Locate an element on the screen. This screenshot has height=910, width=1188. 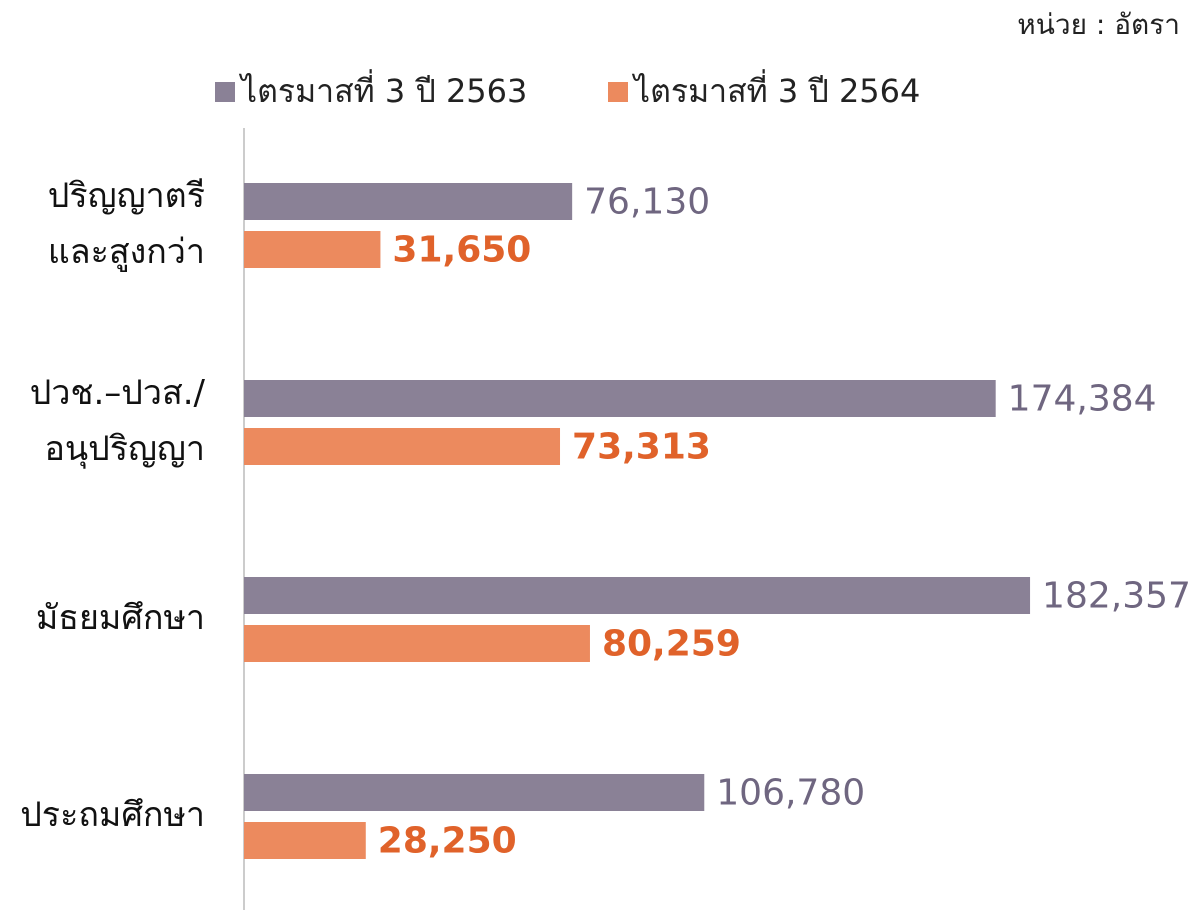
value-label: 182,357 is located at coordinates (1115, 596).